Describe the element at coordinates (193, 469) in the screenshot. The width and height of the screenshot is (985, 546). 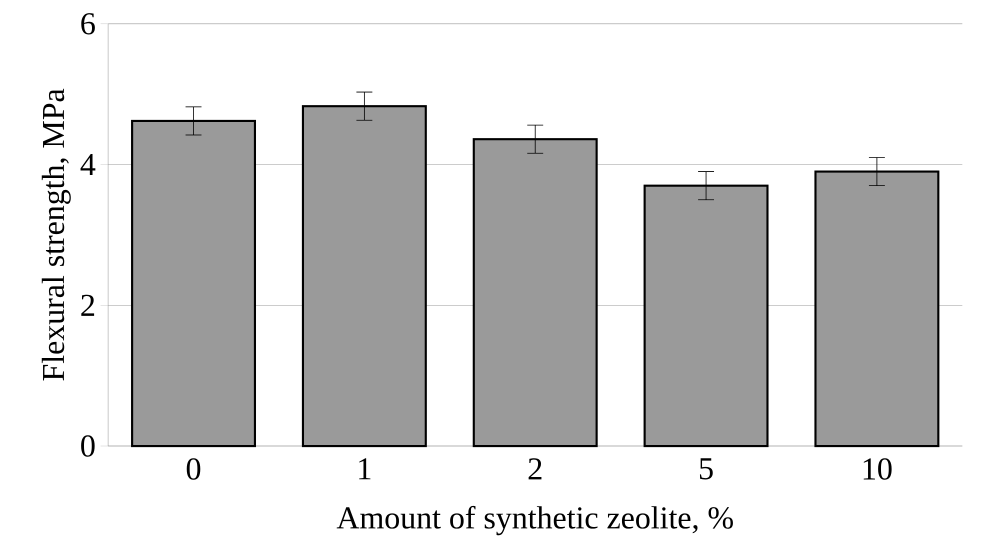
I see `x-tick-label: 0` at that location.